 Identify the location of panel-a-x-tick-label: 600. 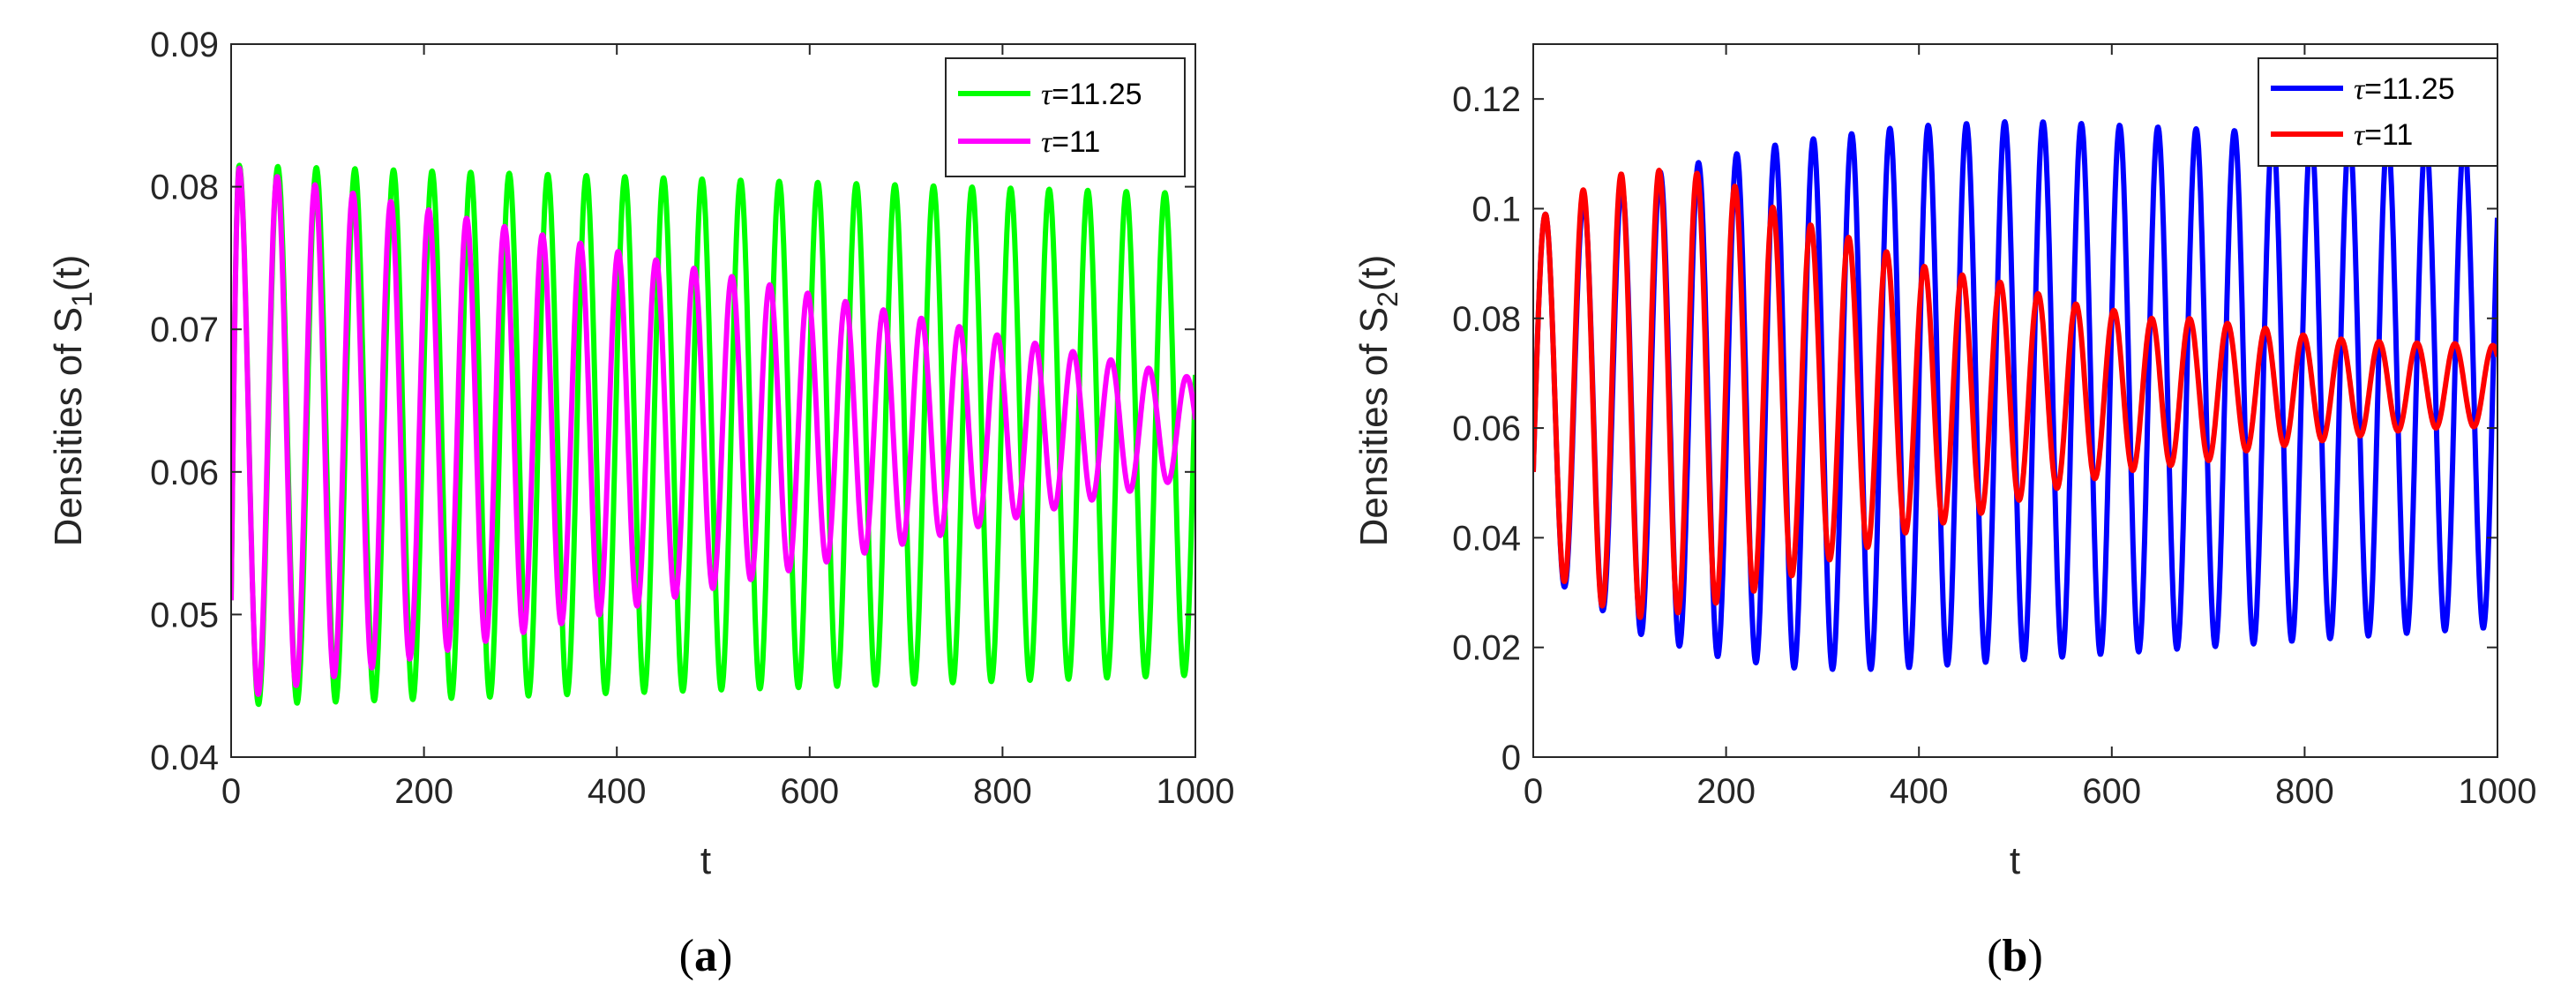
(810, 791).